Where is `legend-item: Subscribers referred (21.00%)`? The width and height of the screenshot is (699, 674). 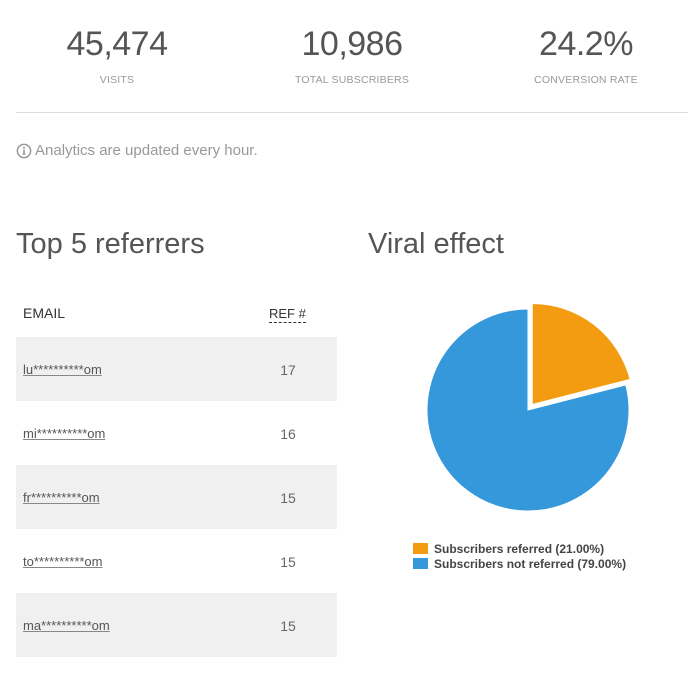
legend-item: Subscribers referred (21.00%) is located at coordinates (519, 548).